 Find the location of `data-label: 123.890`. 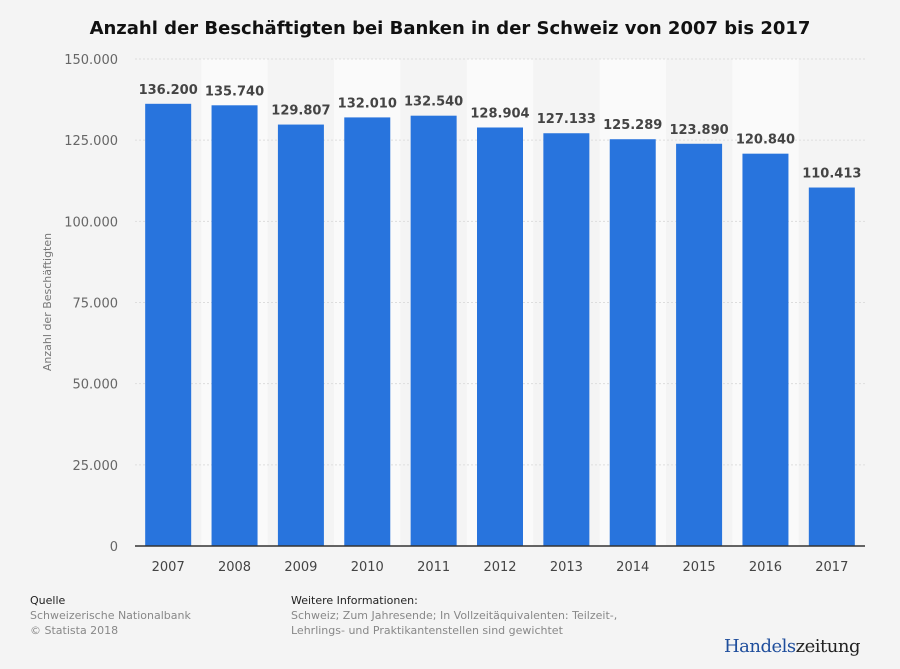

data-label: 123.890 is located at coordinates (698, 130).